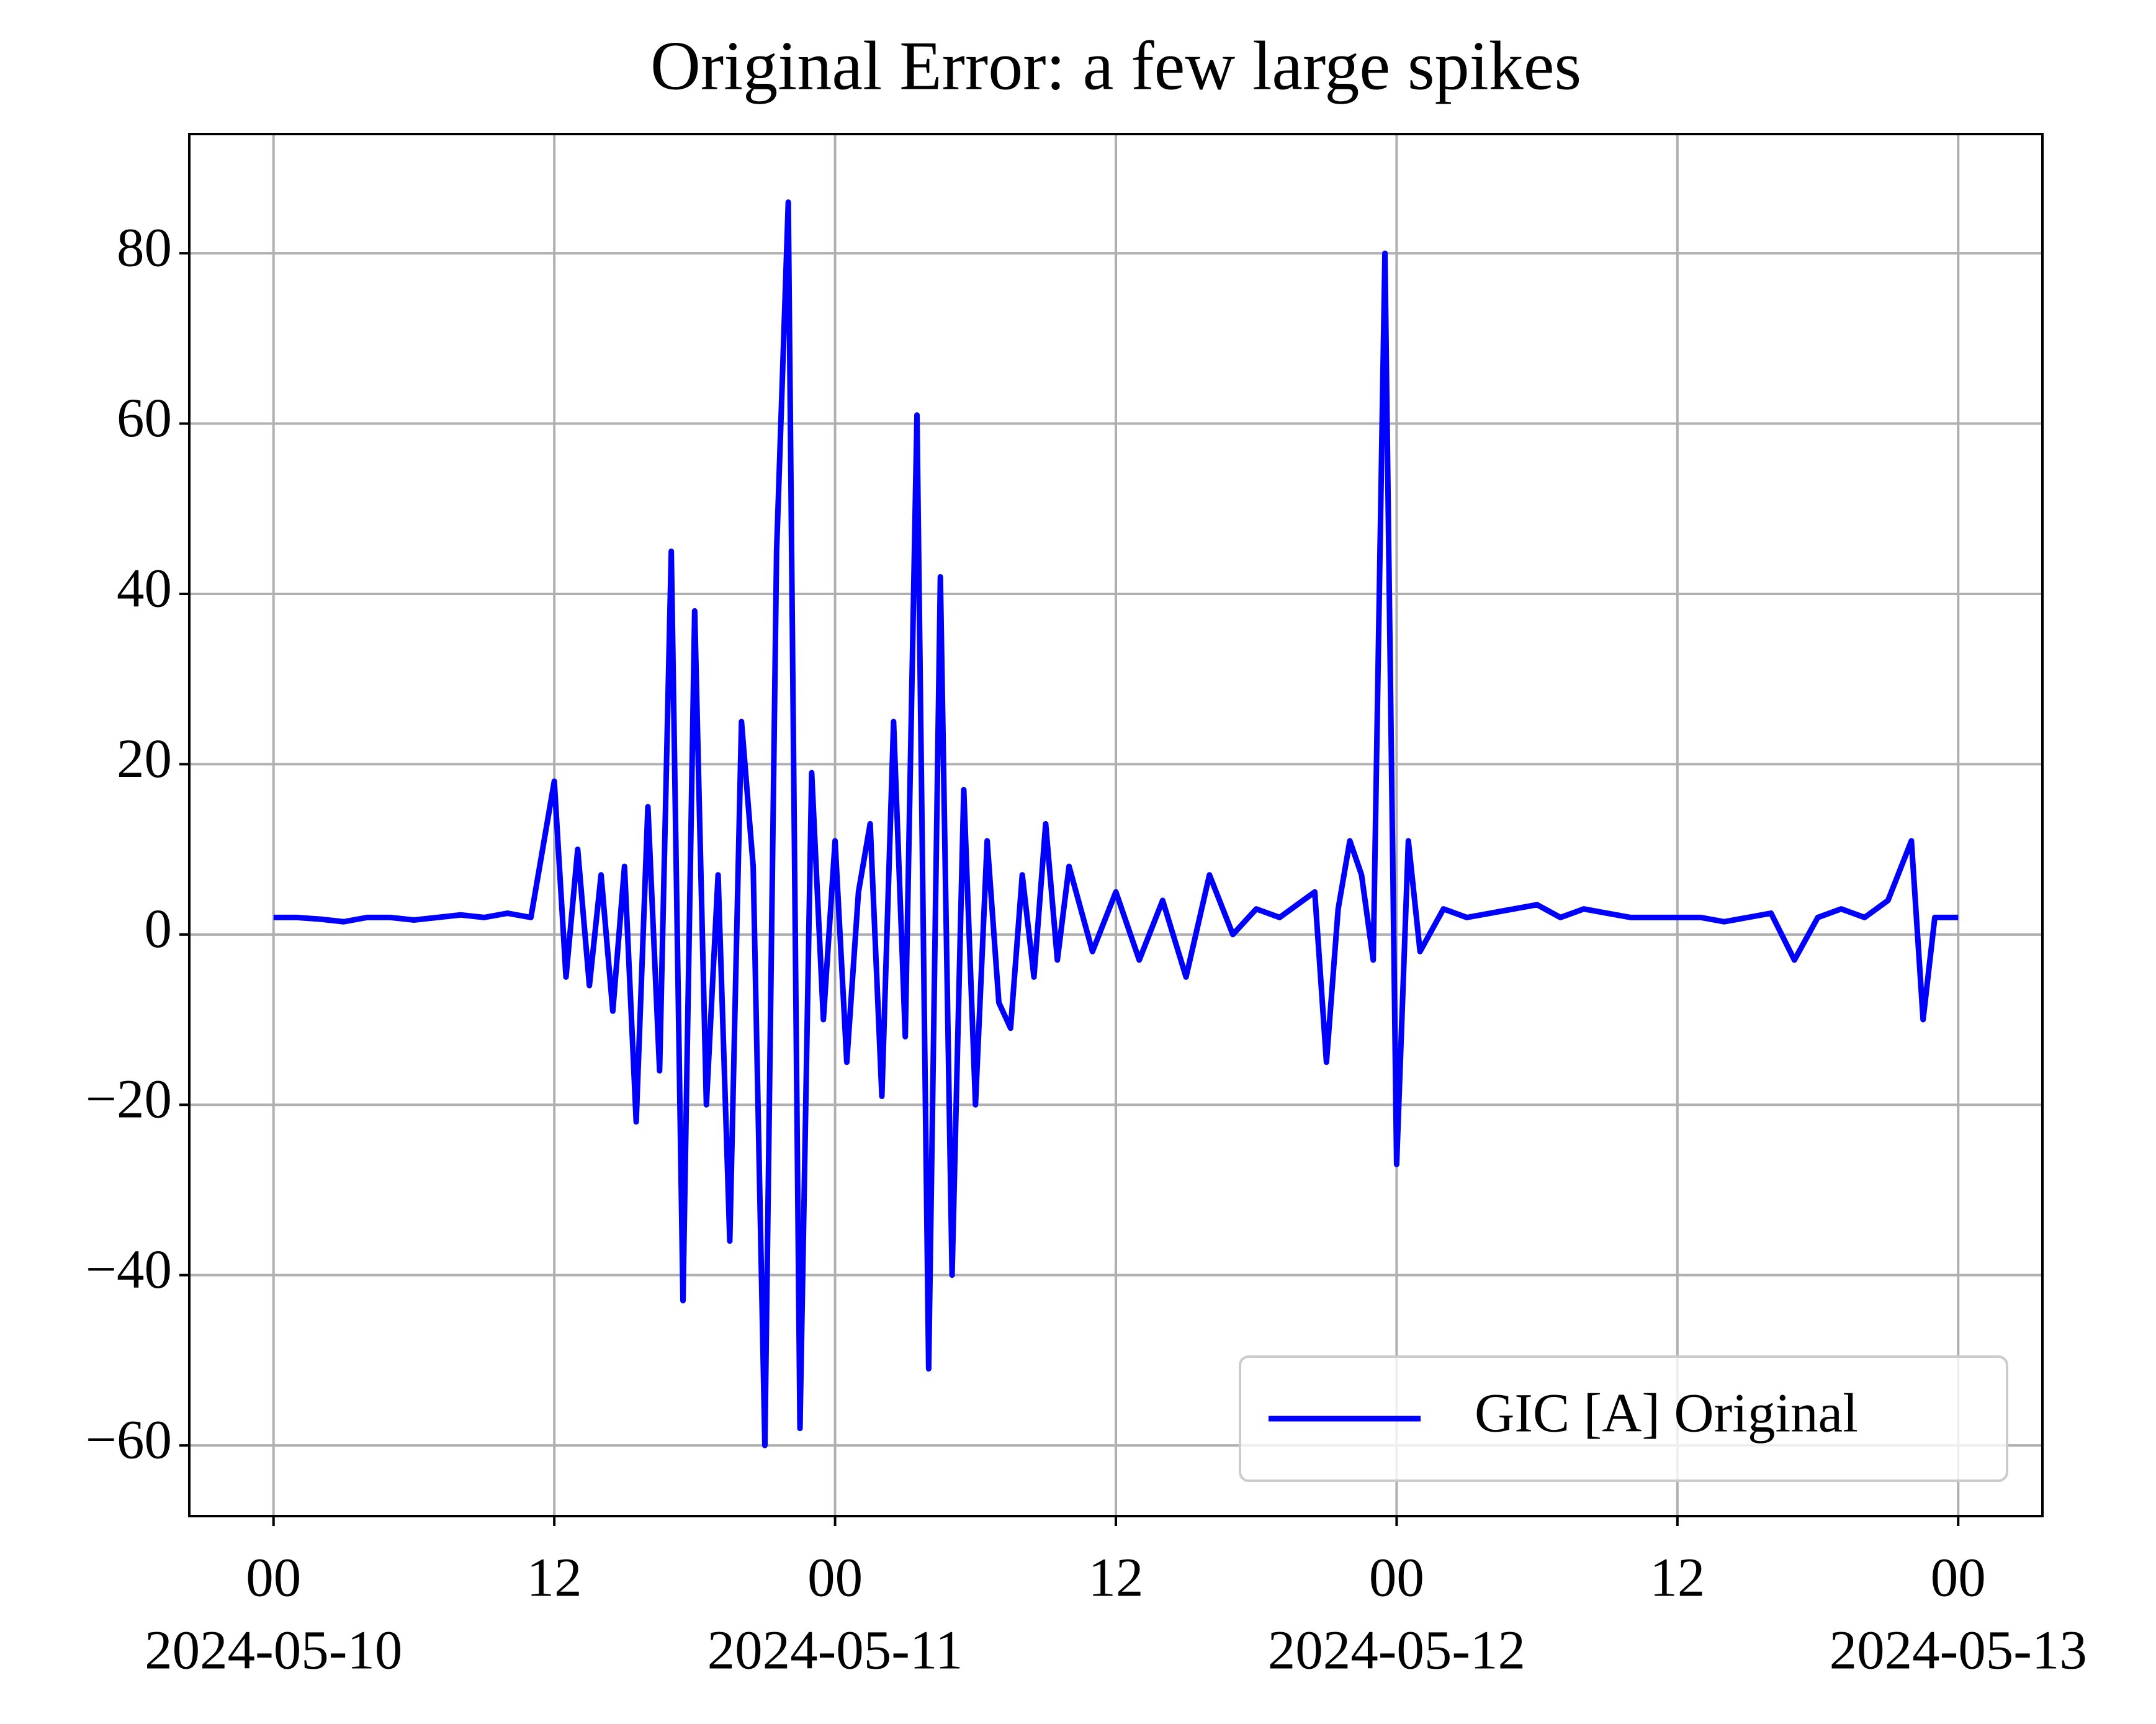 The image size is (2156, 1724). Describe the element at coordinates (159, 929) in the screenshot. I see `y-tick-label: 0` at that location.